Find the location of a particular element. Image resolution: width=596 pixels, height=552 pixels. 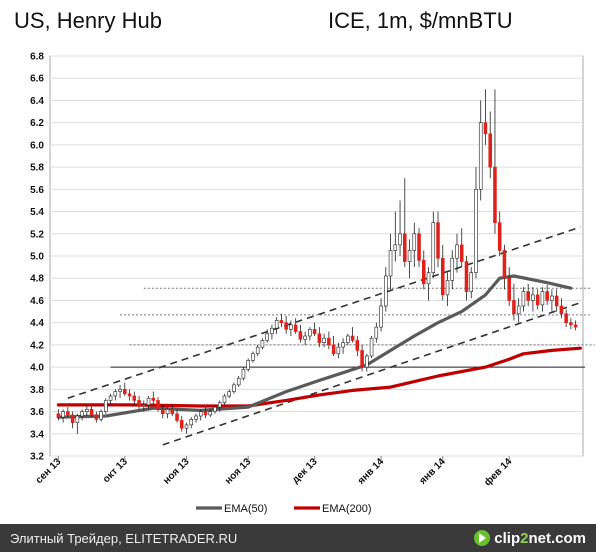

legend: EMA(50) EMA(200) is located at coordinates (284, 509).